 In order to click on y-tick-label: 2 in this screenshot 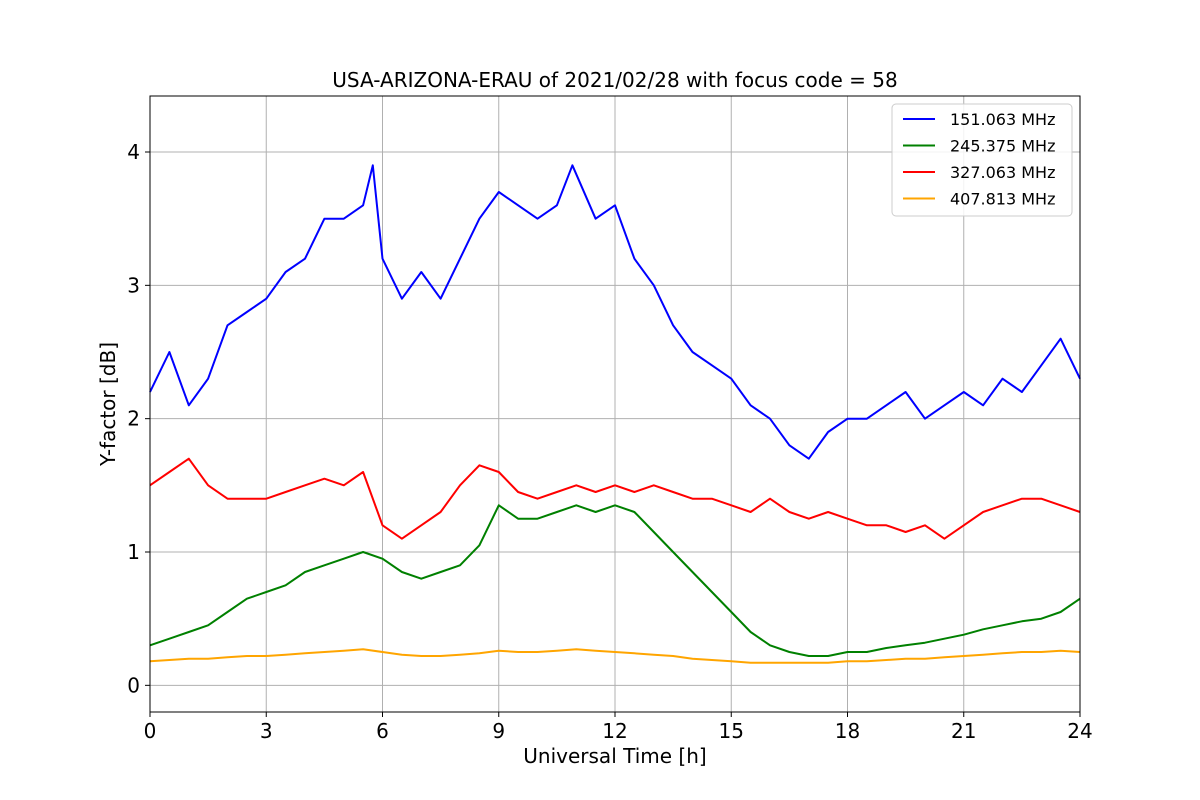, I will do `click(133, 419)`.